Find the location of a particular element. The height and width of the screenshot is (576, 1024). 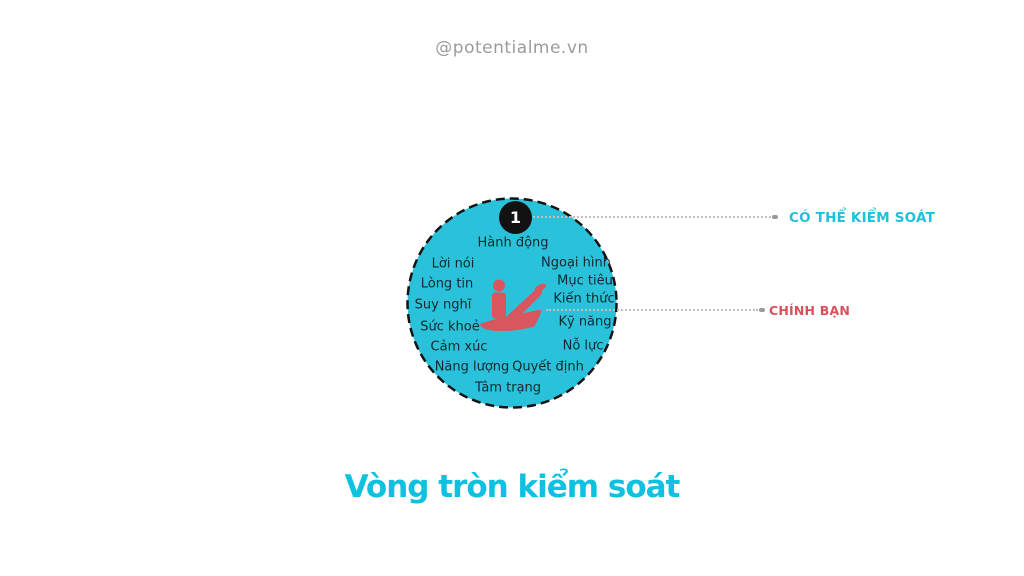

step-badge: 1 is located at coordinates (515, 217).